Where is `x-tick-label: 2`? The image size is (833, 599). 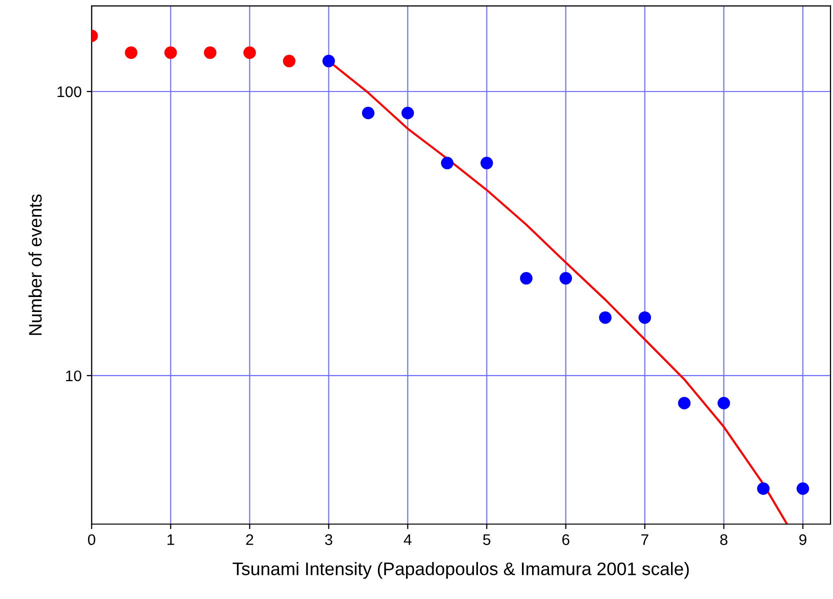 x-tick-label: 2 is located at coordinates (250, 539).